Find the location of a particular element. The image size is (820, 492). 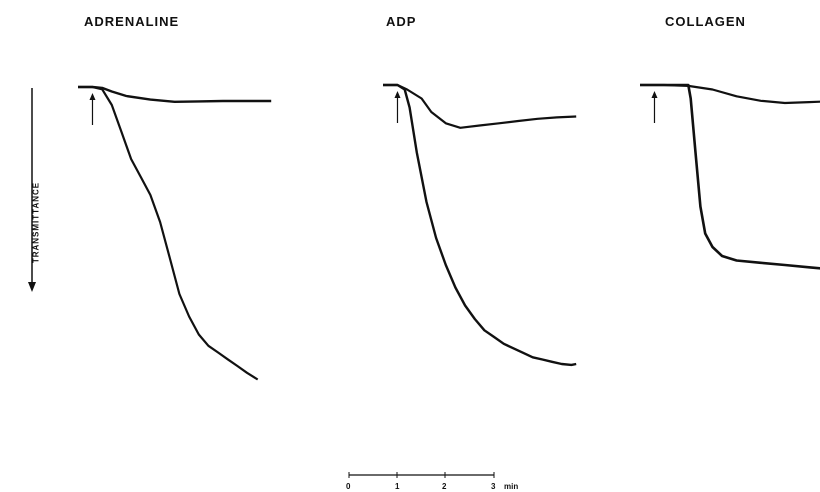

scale-tick-label-1: 1 is located at coordinates (397, 486).